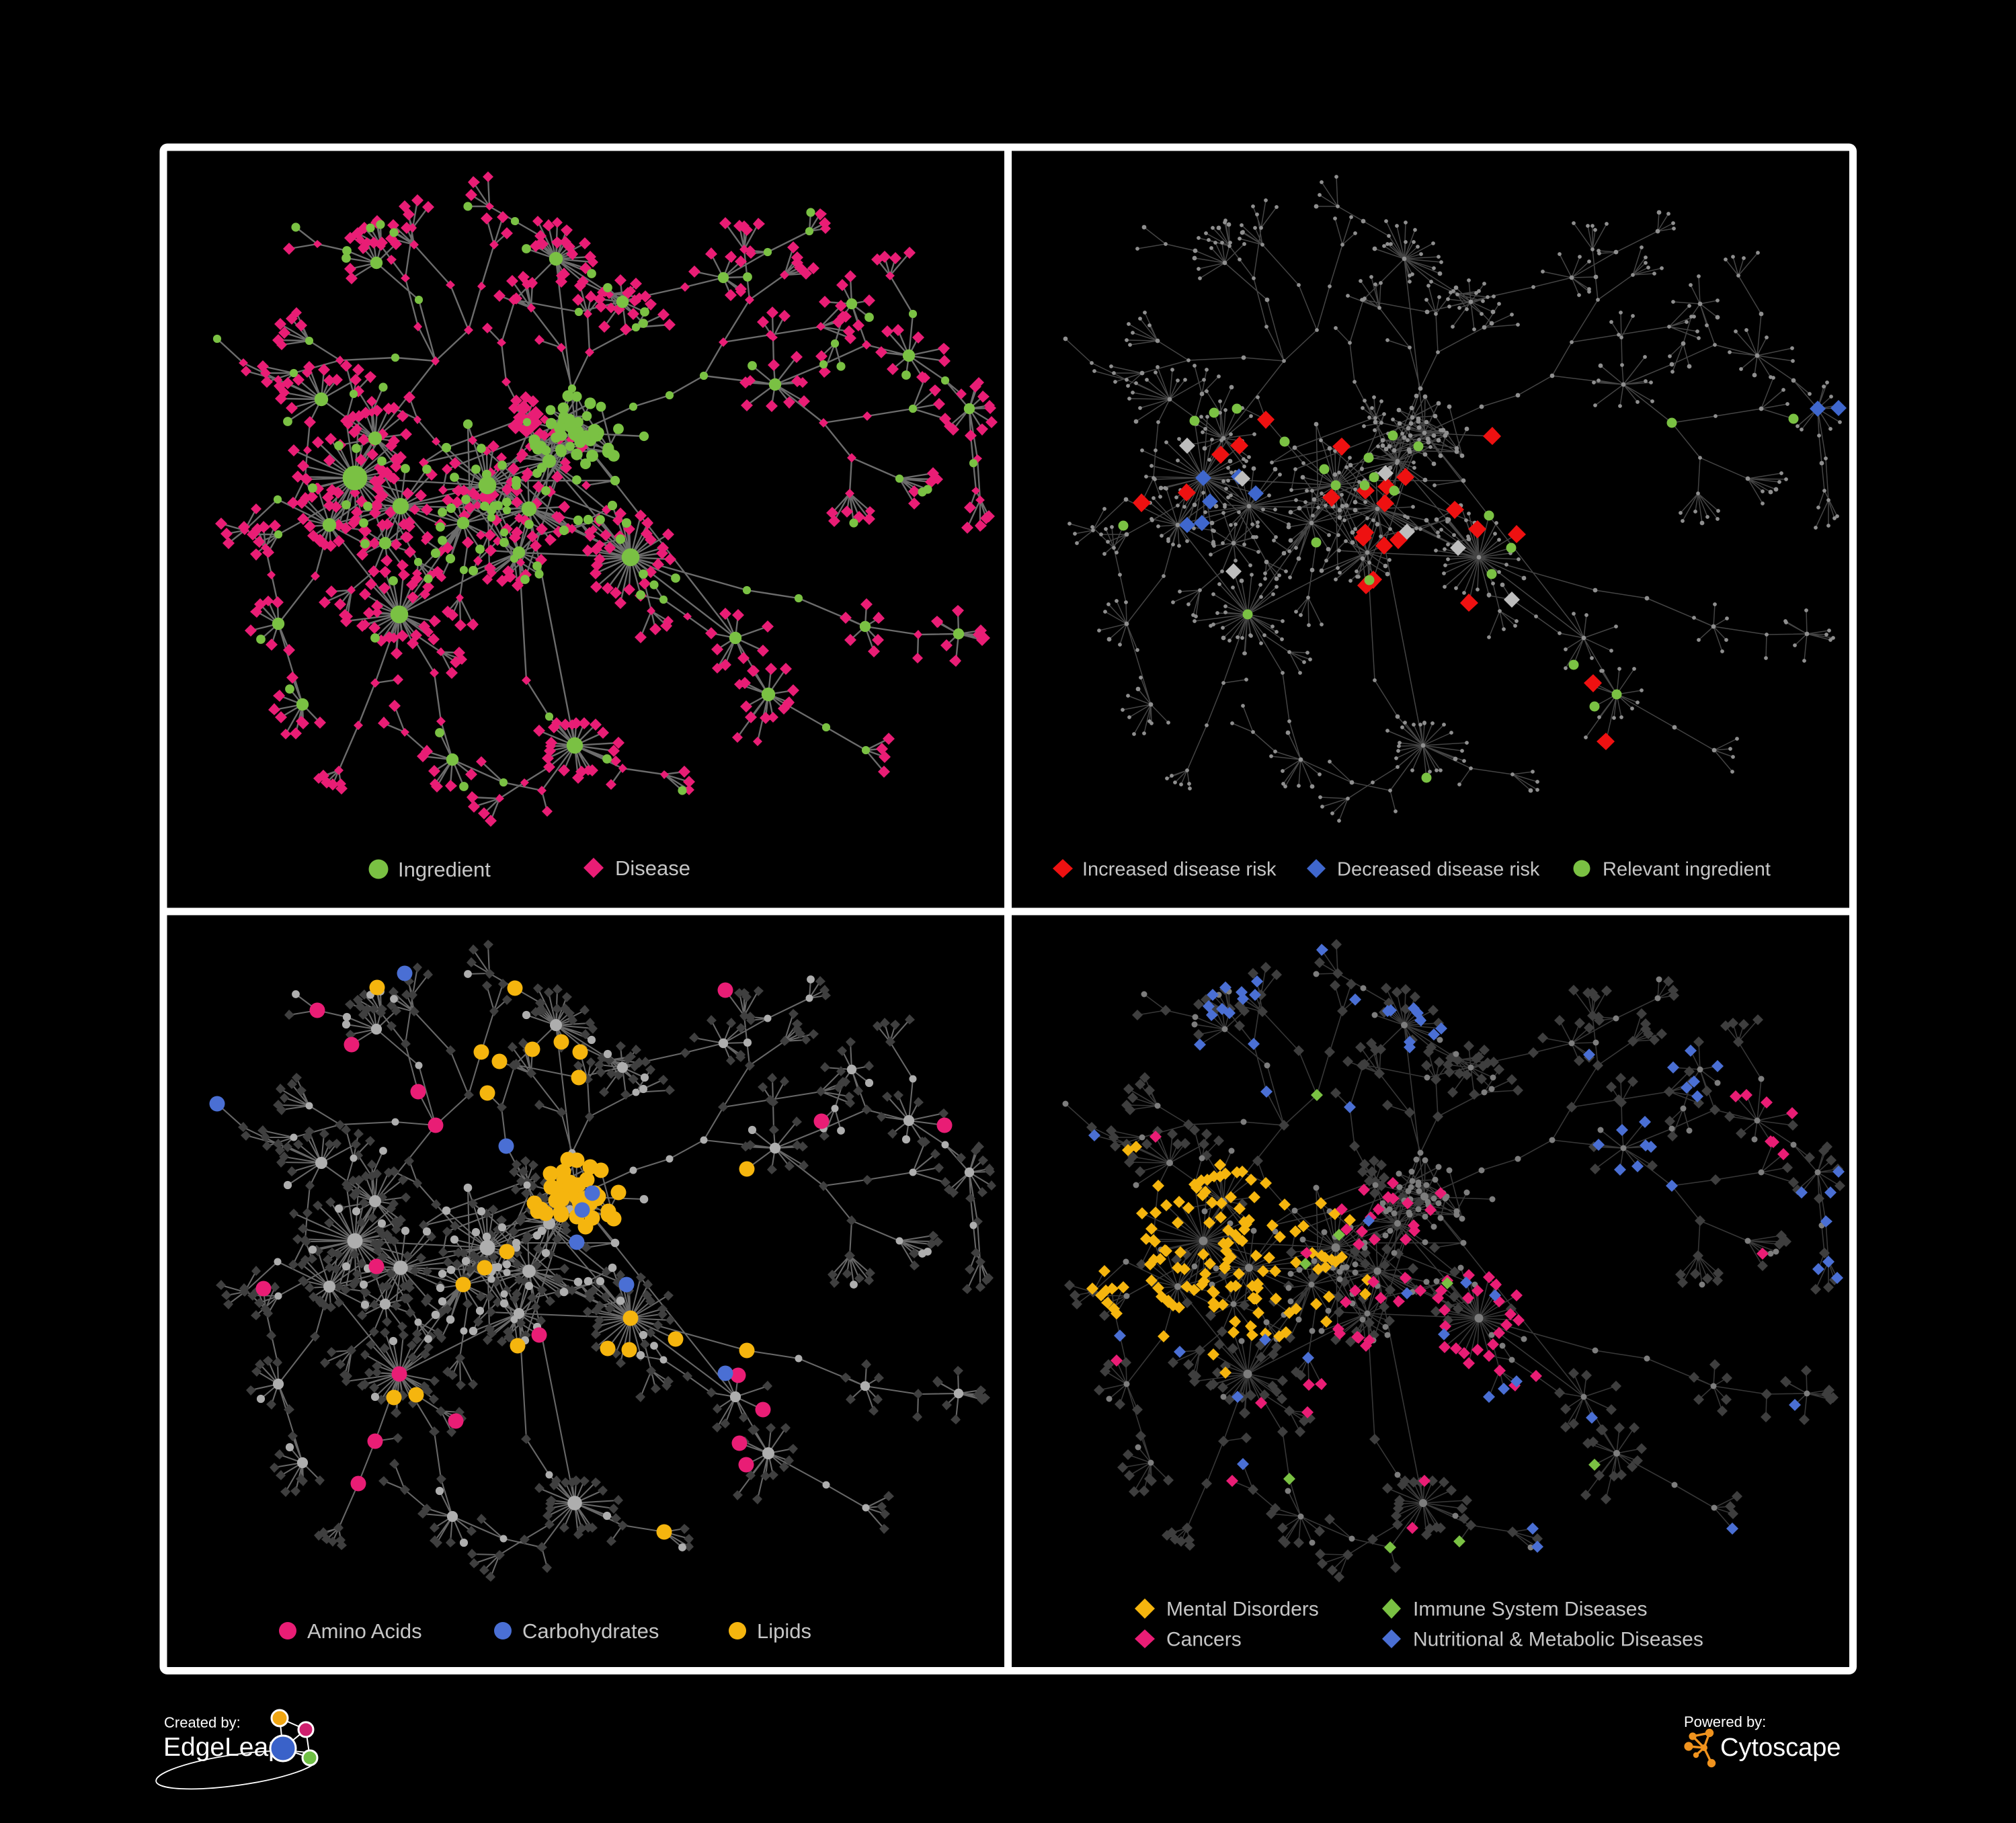  Describe the element at coordinates (1558, 1640) in the screenshot. I see `svg-text:Nutritional & Metabolic Diseas: Nutritional & Metabolic Diseases` at that location.